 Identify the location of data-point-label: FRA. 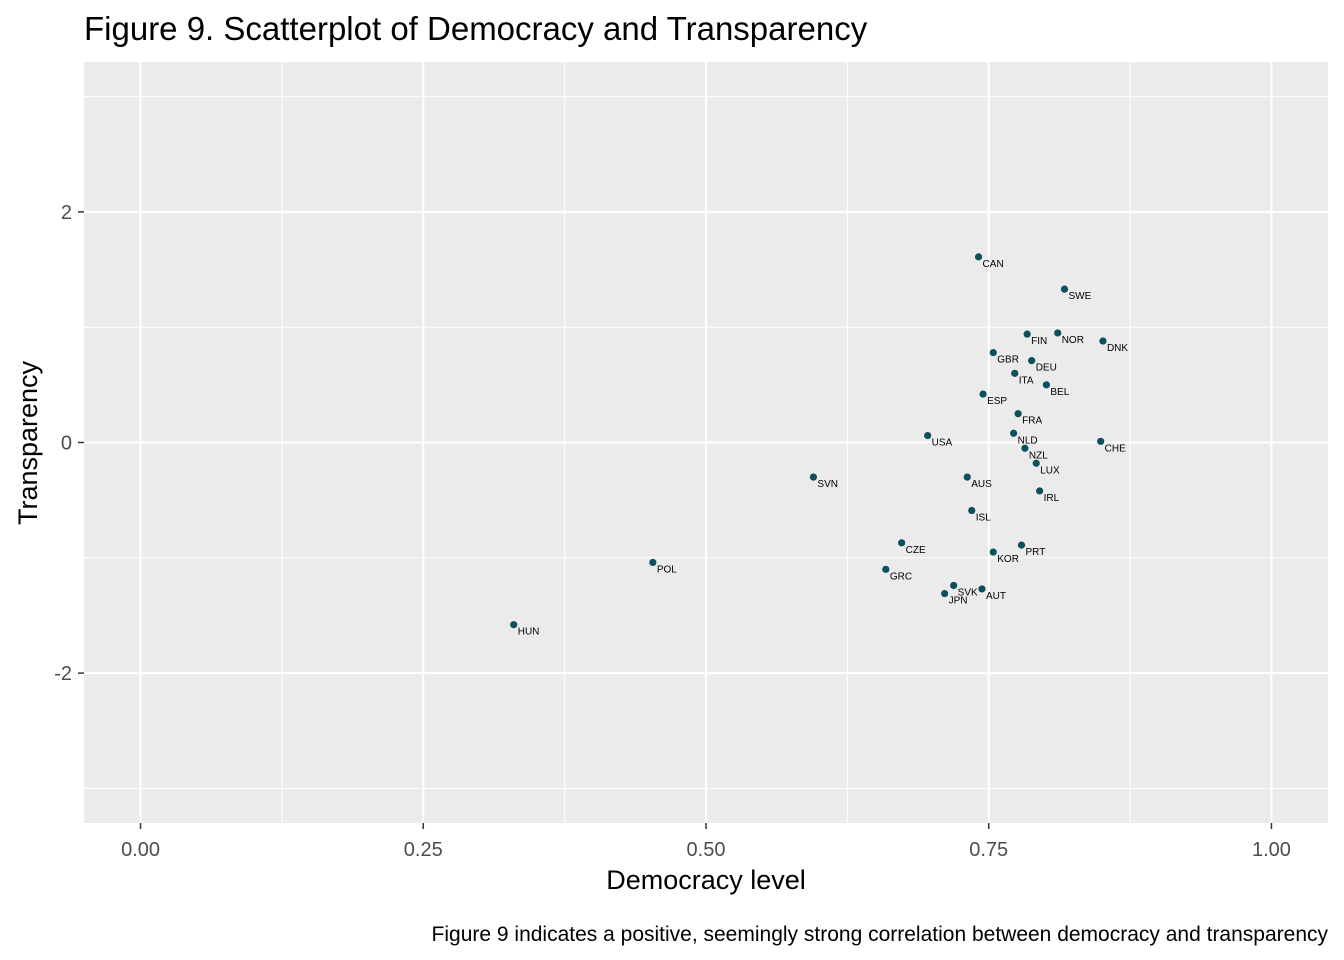
(1032, 421).